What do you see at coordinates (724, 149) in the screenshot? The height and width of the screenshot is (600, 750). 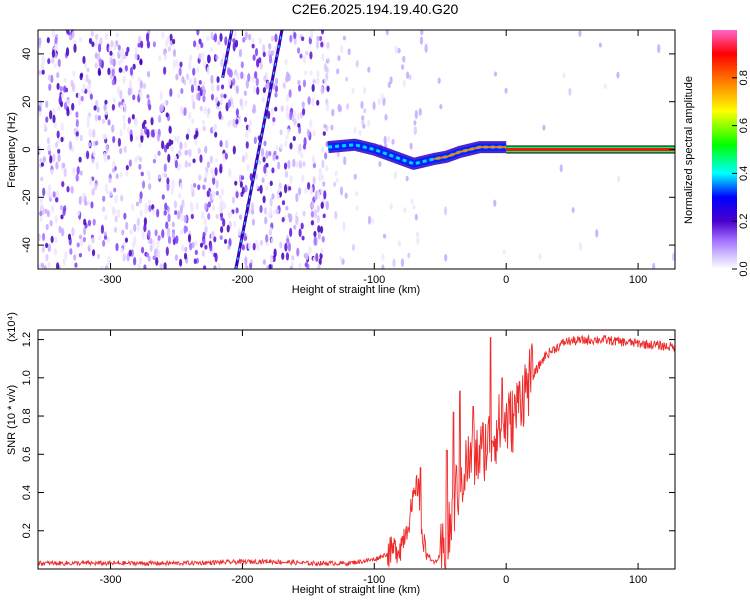 I see `colorbar-gradient` at bounding box center [724, 149].